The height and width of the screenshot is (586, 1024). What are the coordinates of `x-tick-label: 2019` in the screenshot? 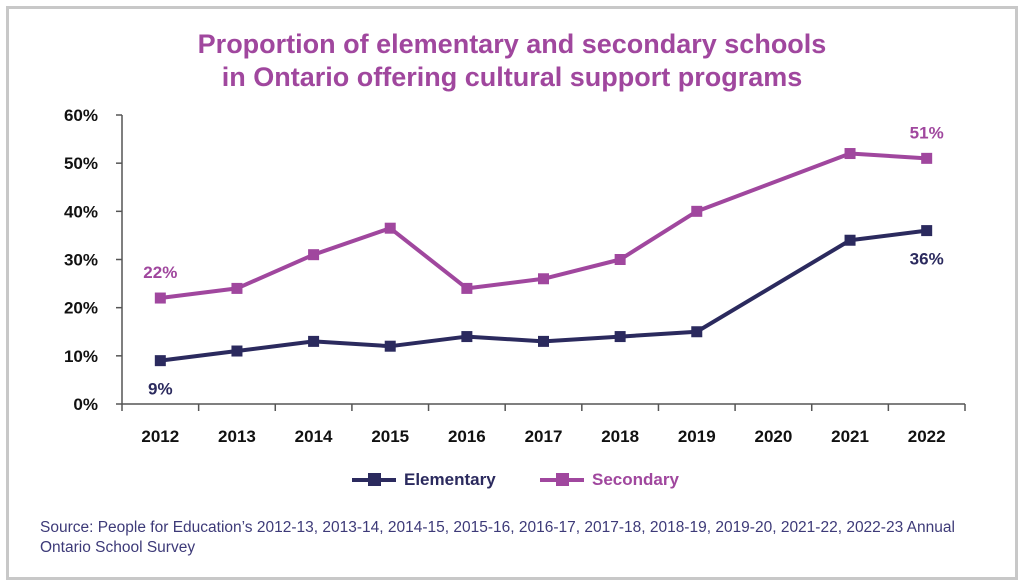 It's located at (697, 436).